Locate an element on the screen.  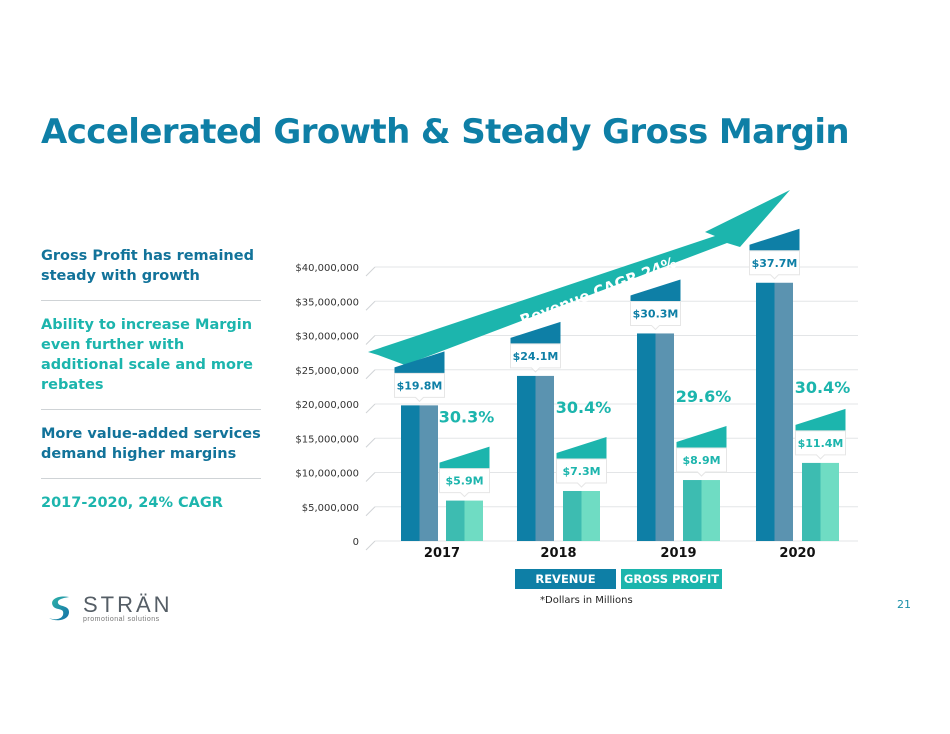
margin-pct-2019: 29.6% is located at coordinates (704, 396).